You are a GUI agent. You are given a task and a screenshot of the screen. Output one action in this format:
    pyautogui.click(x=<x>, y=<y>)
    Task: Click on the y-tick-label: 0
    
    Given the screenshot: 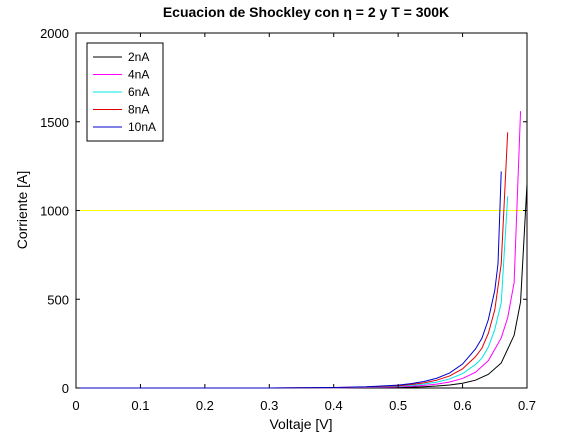 What is the action you would take?
    pyautogui.click(x=65, y=388)
    